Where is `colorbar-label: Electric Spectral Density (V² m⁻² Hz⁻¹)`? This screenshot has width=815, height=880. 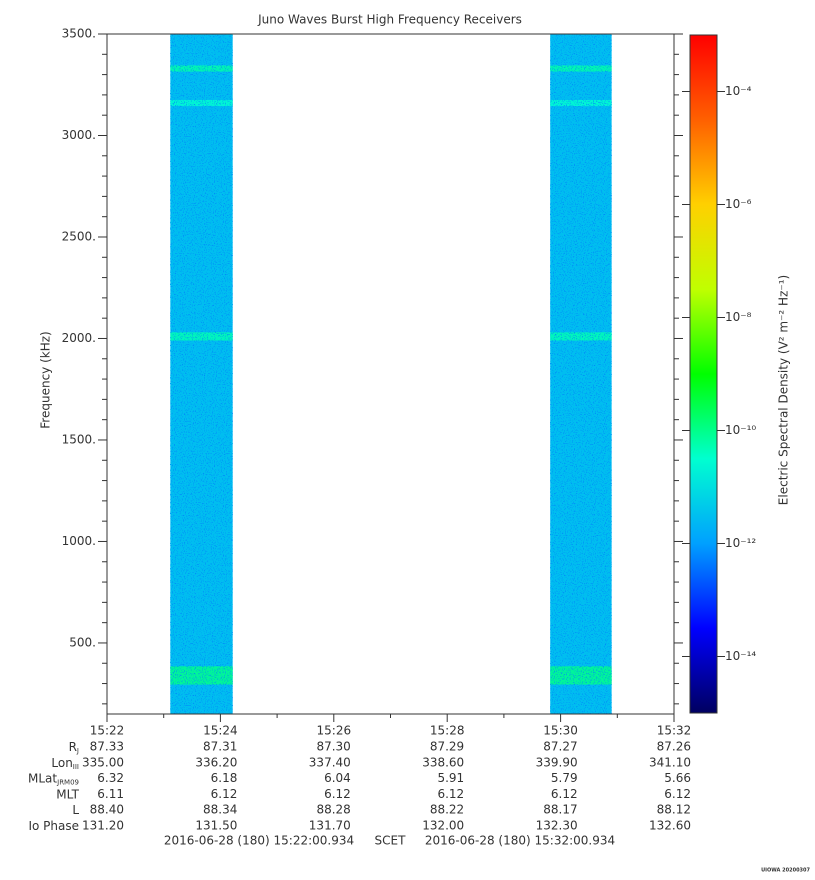 colorbar-label: Electric Spectral Density (V² m⁻² Hz⁻¹) is located at coordinates (784, 390).